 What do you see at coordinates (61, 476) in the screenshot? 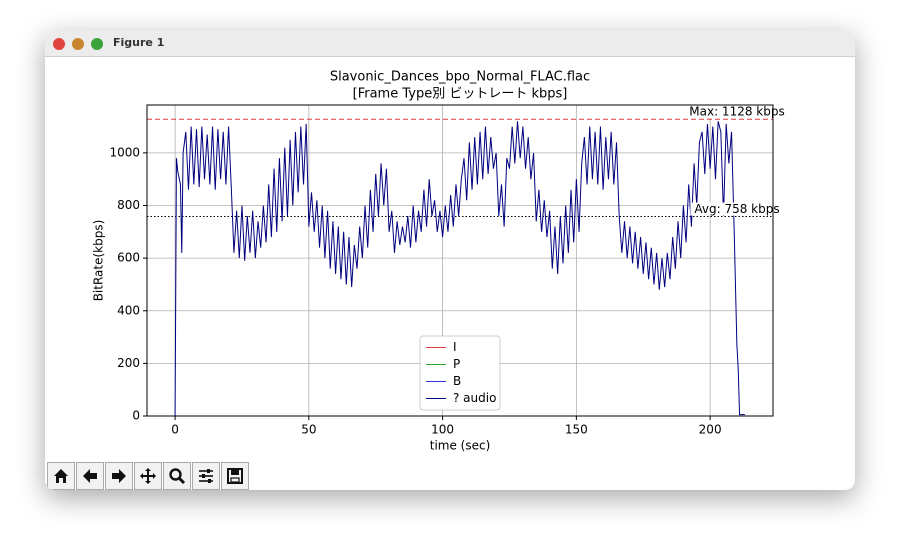
I see `home-button` at bounding box center [61, 476].